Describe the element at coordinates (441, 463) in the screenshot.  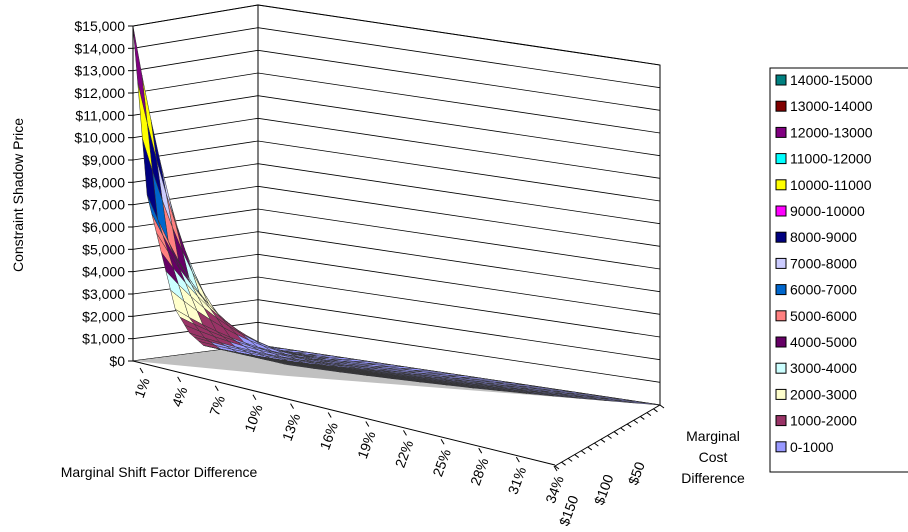
I see `x-tick-label: 25%` at that location.